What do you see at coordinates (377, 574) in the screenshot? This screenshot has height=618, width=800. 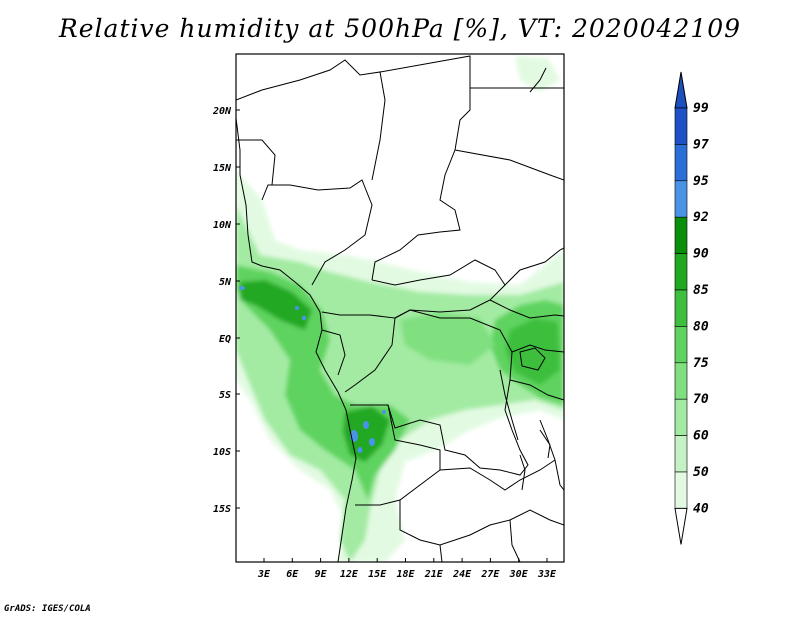 I see `lon-label: 15E` at bounding box center [377, 574].